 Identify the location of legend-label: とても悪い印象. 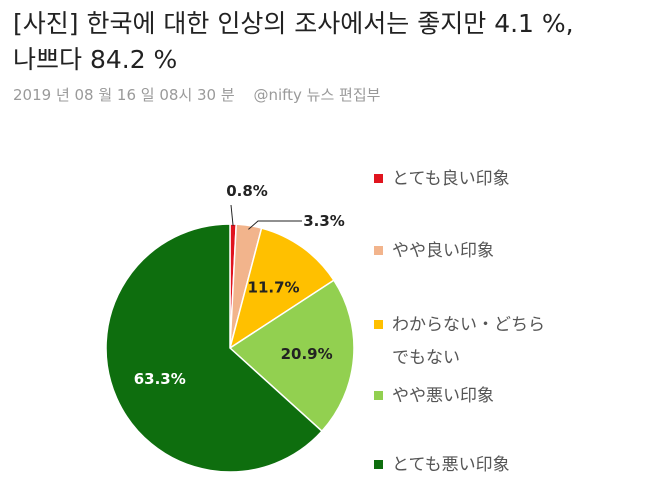
(451, 465).